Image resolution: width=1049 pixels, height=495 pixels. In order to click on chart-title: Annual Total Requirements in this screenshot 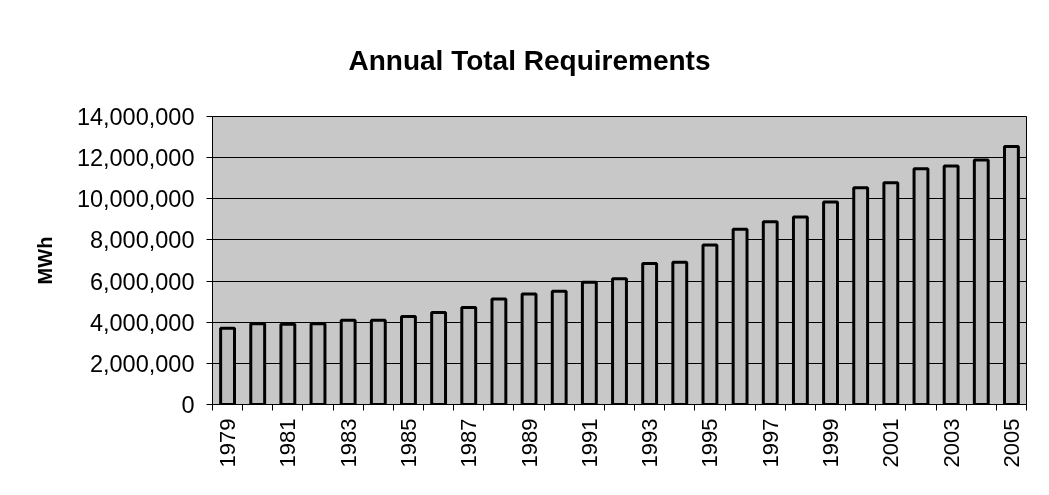, I will do `click(529, 60)`.